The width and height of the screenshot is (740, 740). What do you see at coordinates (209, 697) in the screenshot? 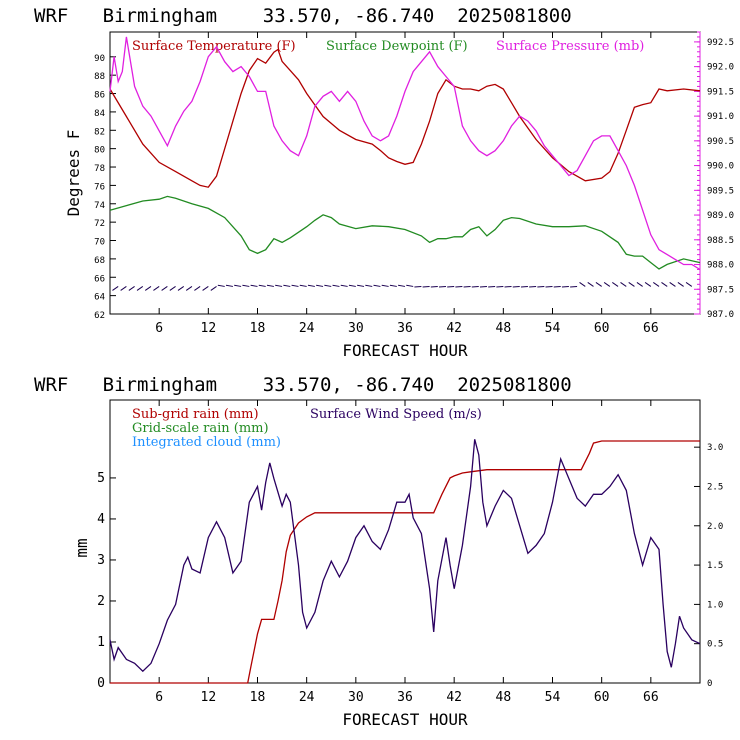
I see `panel2-x-tick-label: 12` at bounding box center [209, 697].